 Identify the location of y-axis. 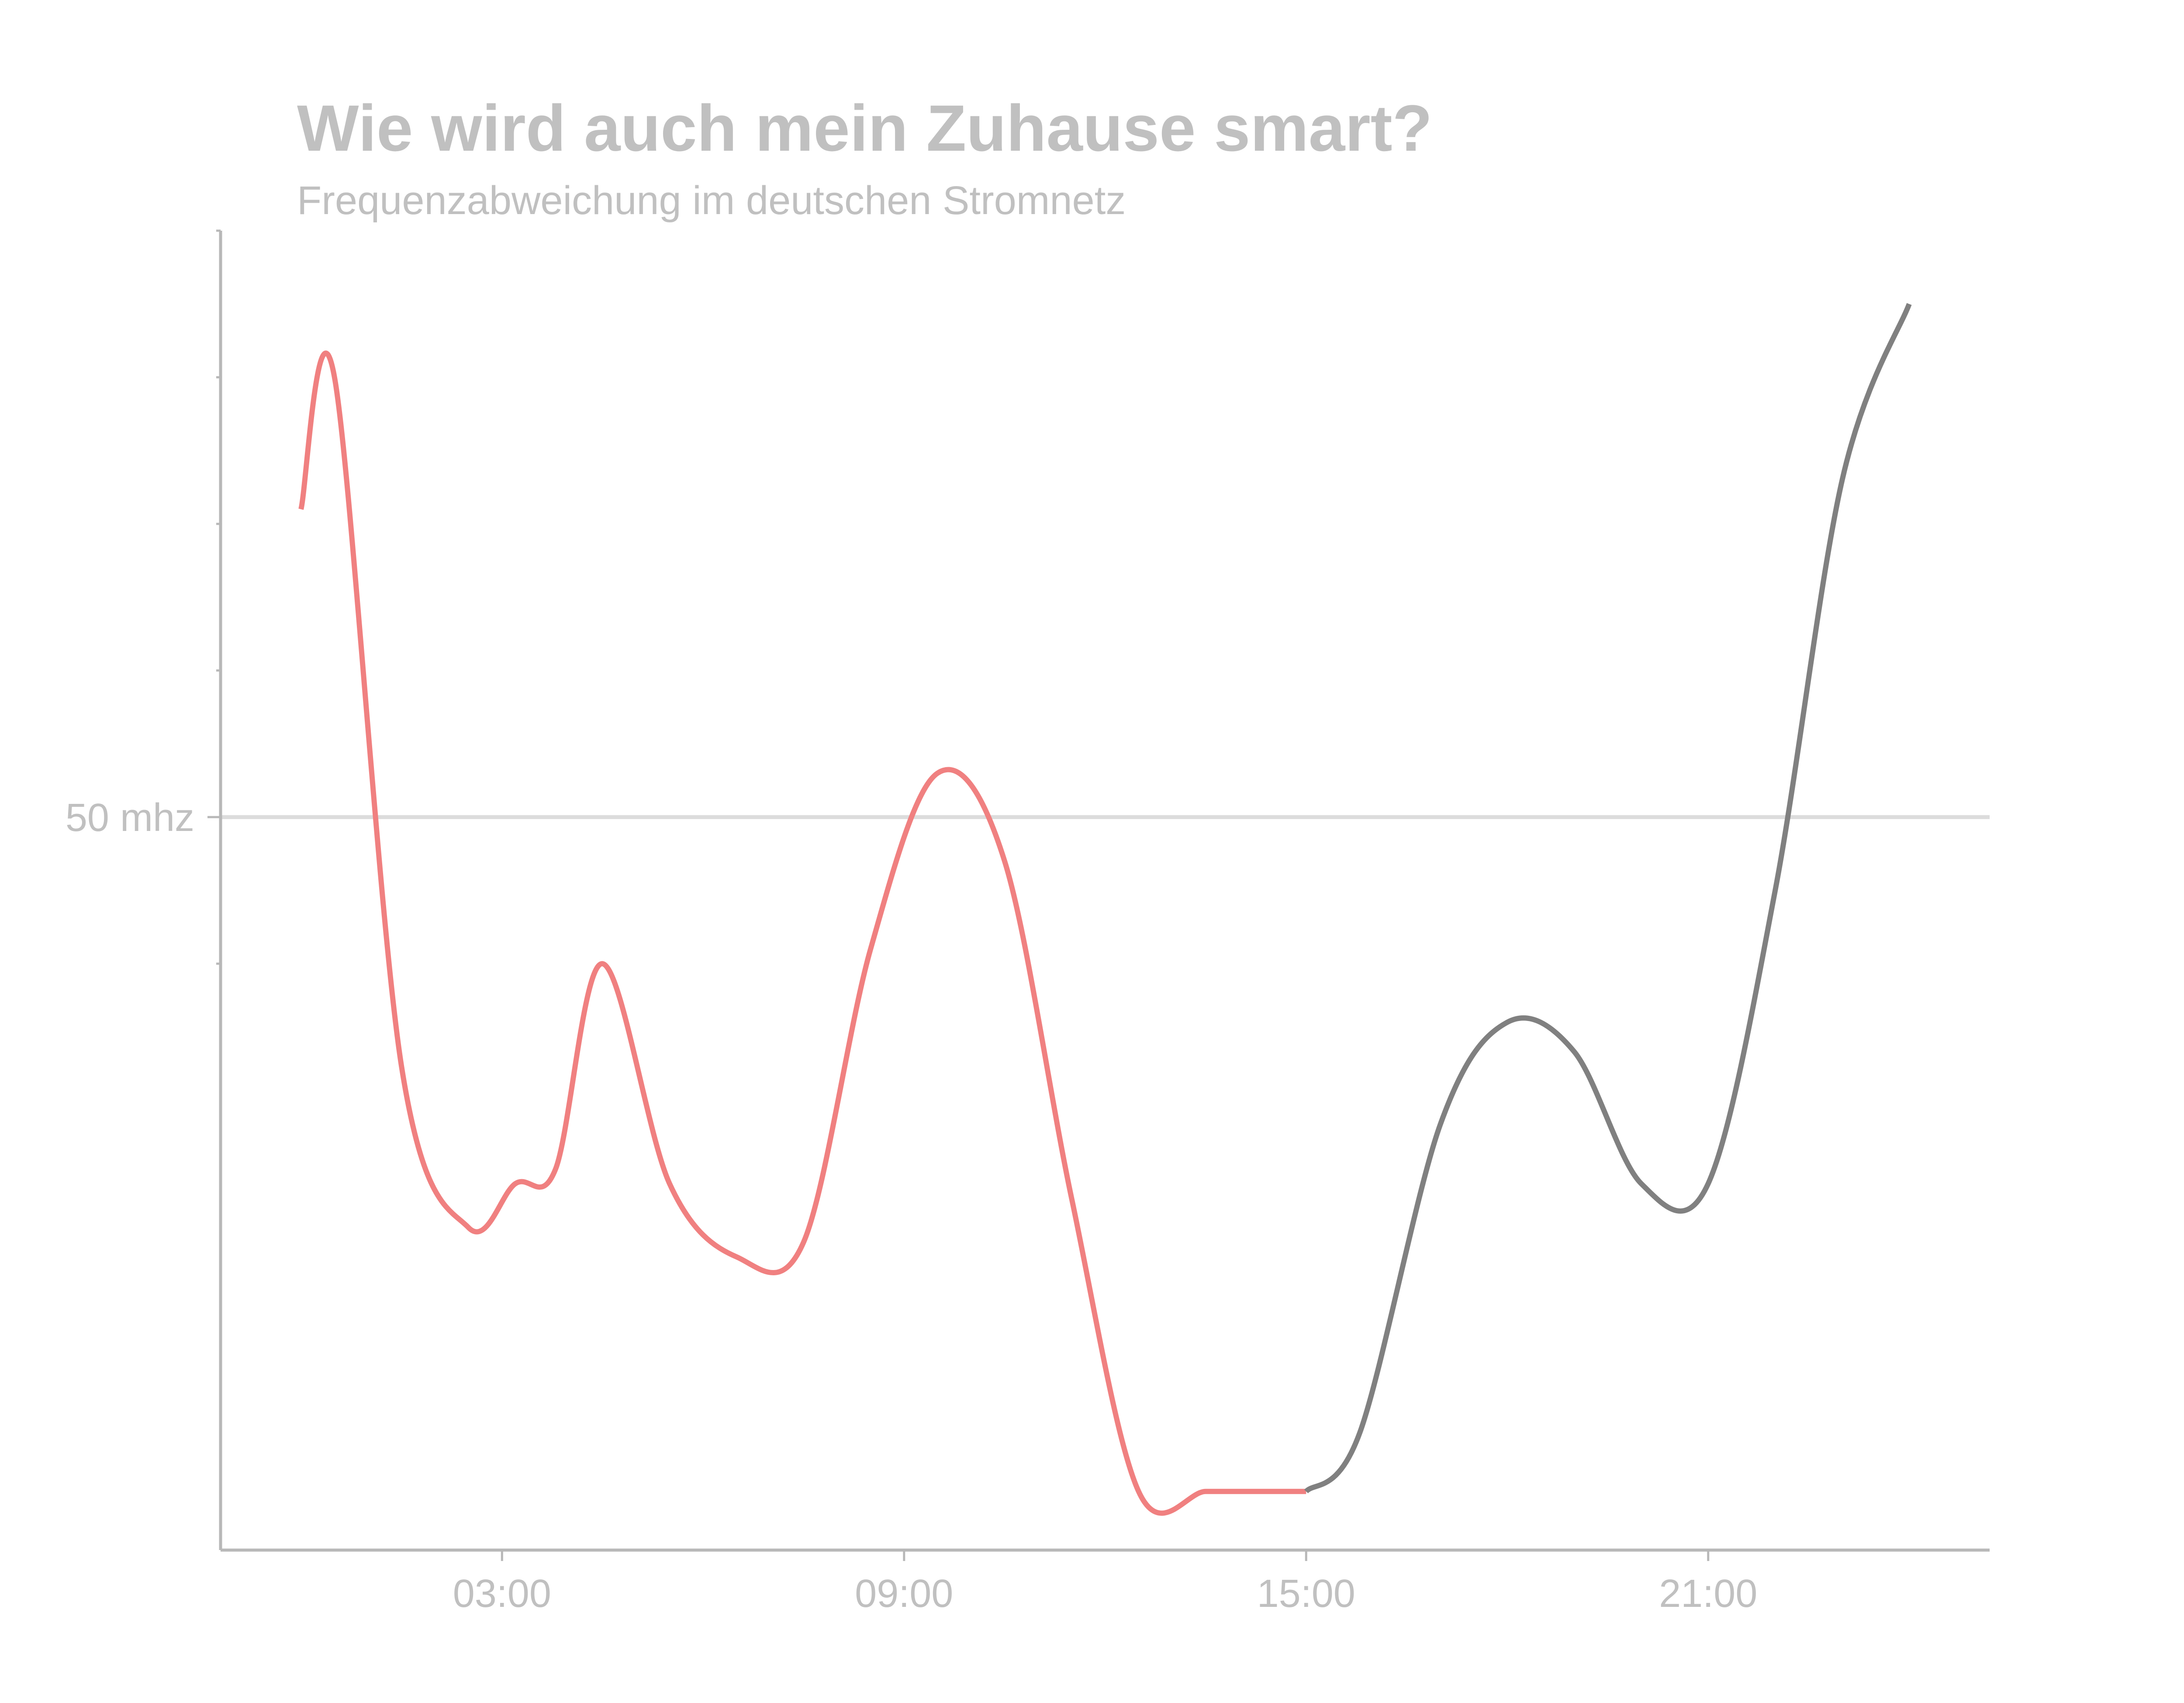
(214, 890).